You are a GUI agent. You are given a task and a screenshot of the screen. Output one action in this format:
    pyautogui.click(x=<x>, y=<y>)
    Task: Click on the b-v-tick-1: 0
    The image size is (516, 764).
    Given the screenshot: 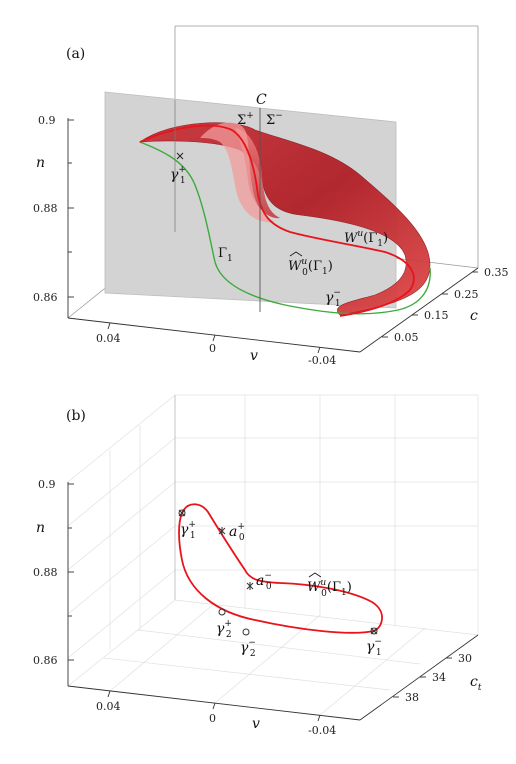 What is the action you would take?
    pyautogui.click(x=212, y=718)
    